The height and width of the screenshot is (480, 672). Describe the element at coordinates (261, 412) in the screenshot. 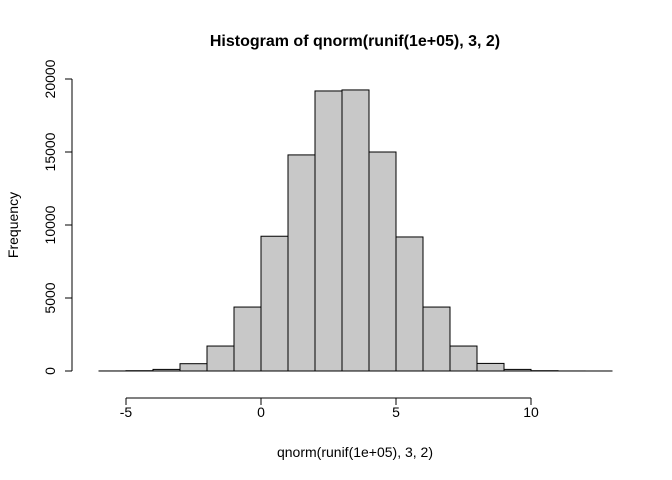

I see `x-tick-label: 0` at that location.